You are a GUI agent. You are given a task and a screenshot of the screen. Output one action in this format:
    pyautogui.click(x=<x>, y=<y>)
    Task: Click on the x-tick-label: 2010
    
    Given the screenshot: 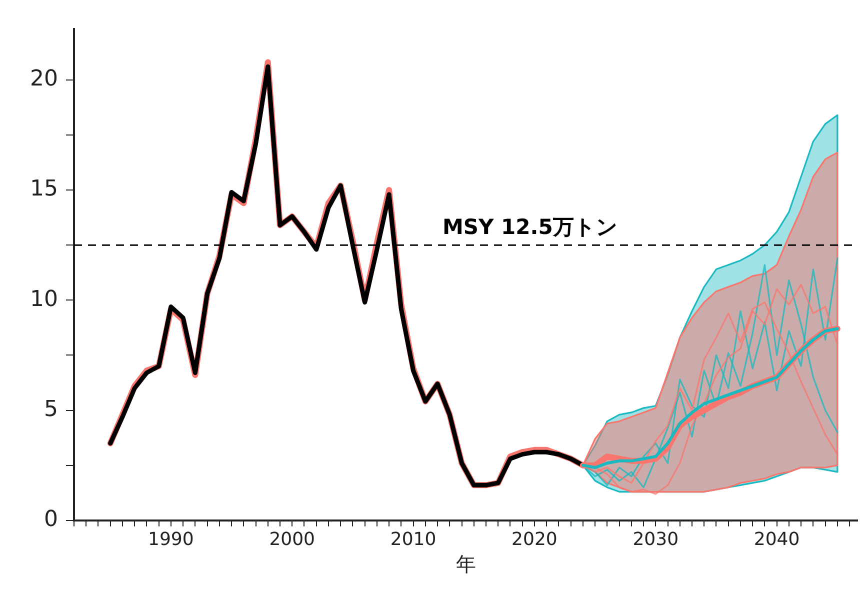 What is the action you would take?
    pyautogui.click(x=413, y=539)
    